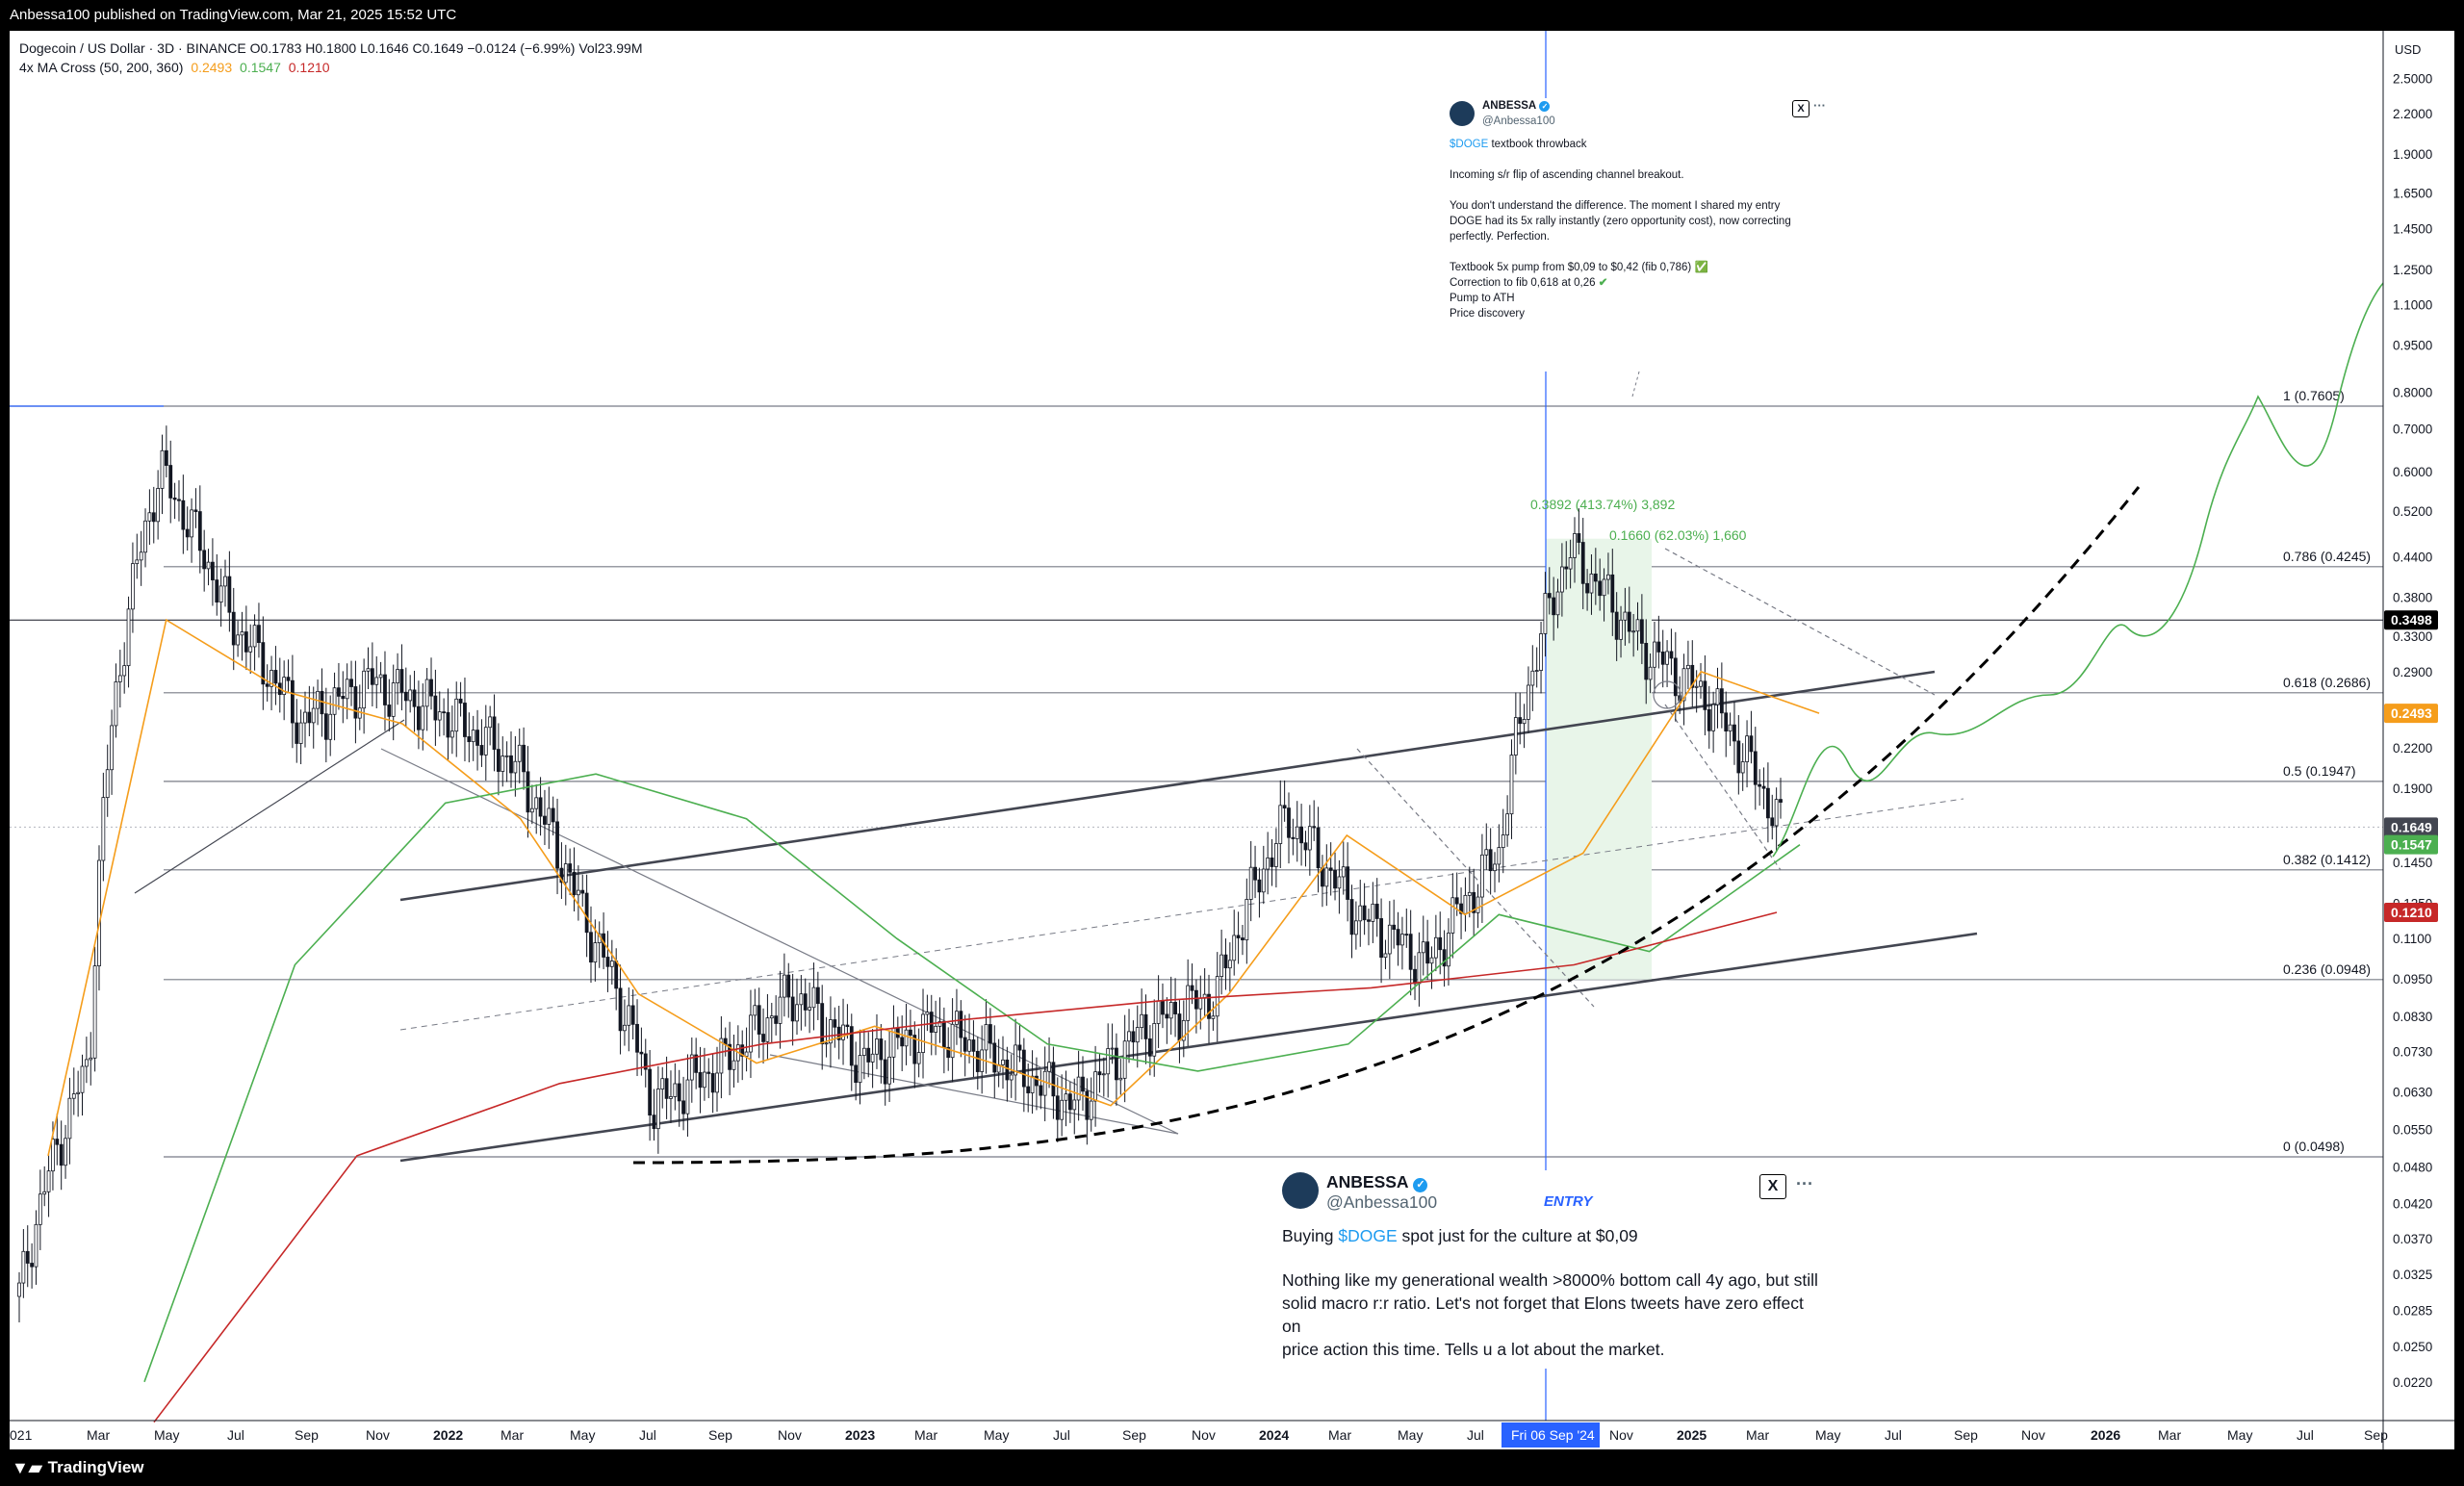 This screenshot has height=1486, width=2464. Describe the element at coordinates (2412, 270) in the screenshot. I see `y-tick-label: 1.2500` at that location.